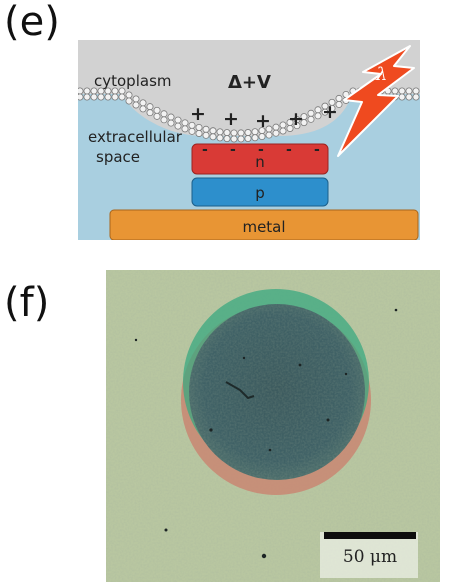 The width and height of the screenshot is (456, 587). I want to click on p-layer-label: p, so click(260, 193).